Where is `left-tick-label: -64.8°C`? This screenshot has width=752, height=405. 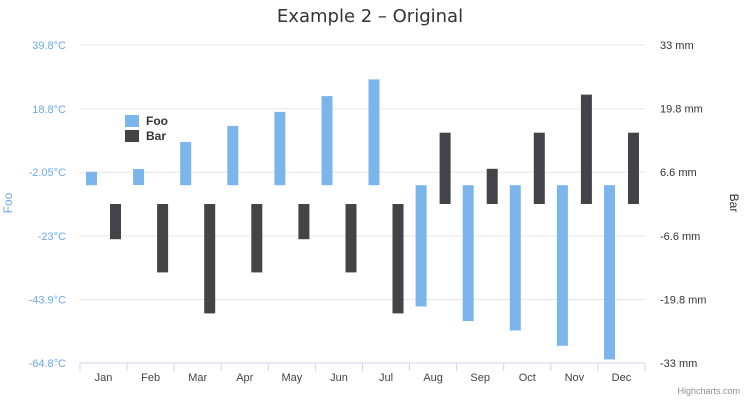
left-tick-label: -64.8°C is located at coordinates (47, 364).